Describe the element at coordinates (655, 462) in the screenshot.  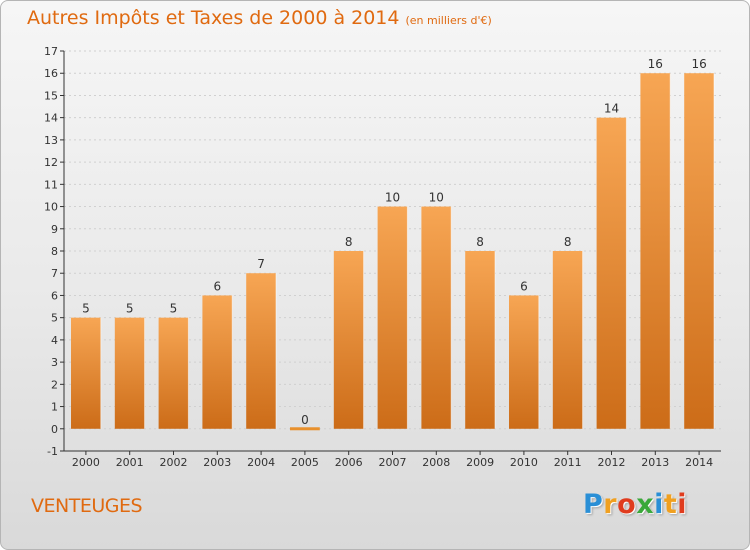
I see `x-tick-label: 2013` at that location.